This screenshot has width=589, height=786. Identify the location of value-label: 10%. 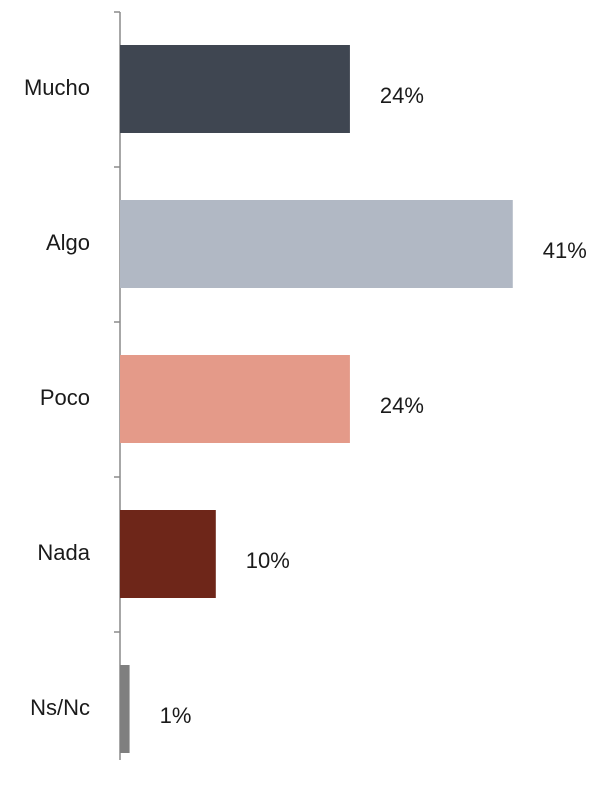
(268, 560).